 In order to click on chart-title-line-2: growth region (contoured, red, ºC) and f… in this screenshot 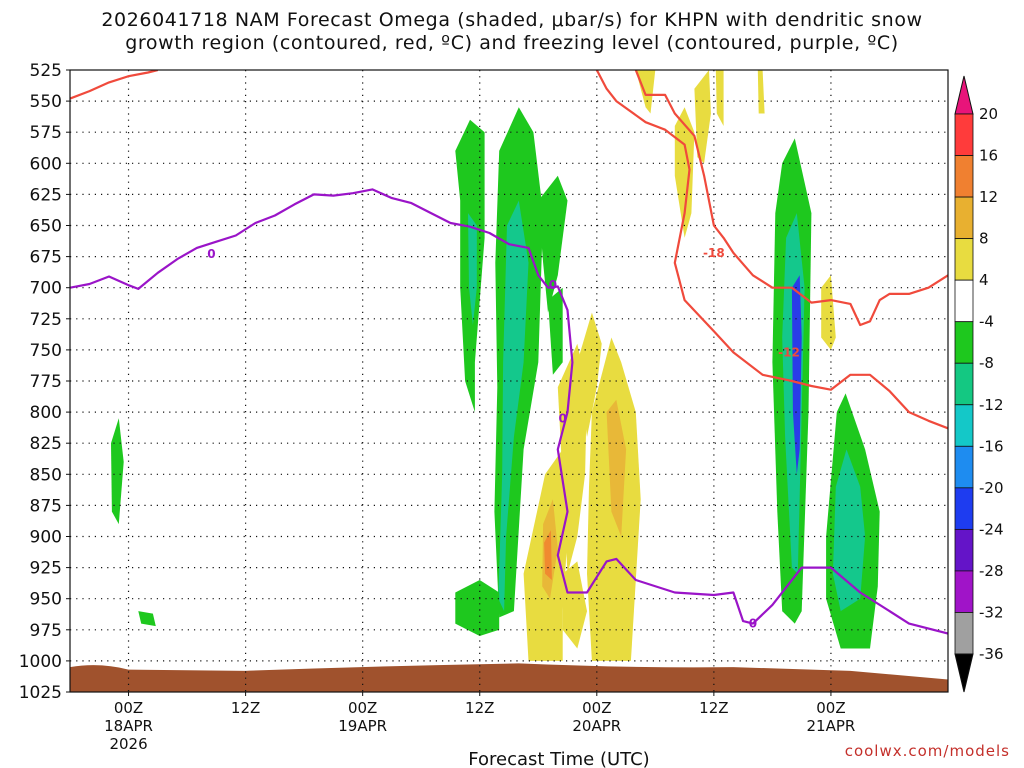, I will do `click(512, 43)`.